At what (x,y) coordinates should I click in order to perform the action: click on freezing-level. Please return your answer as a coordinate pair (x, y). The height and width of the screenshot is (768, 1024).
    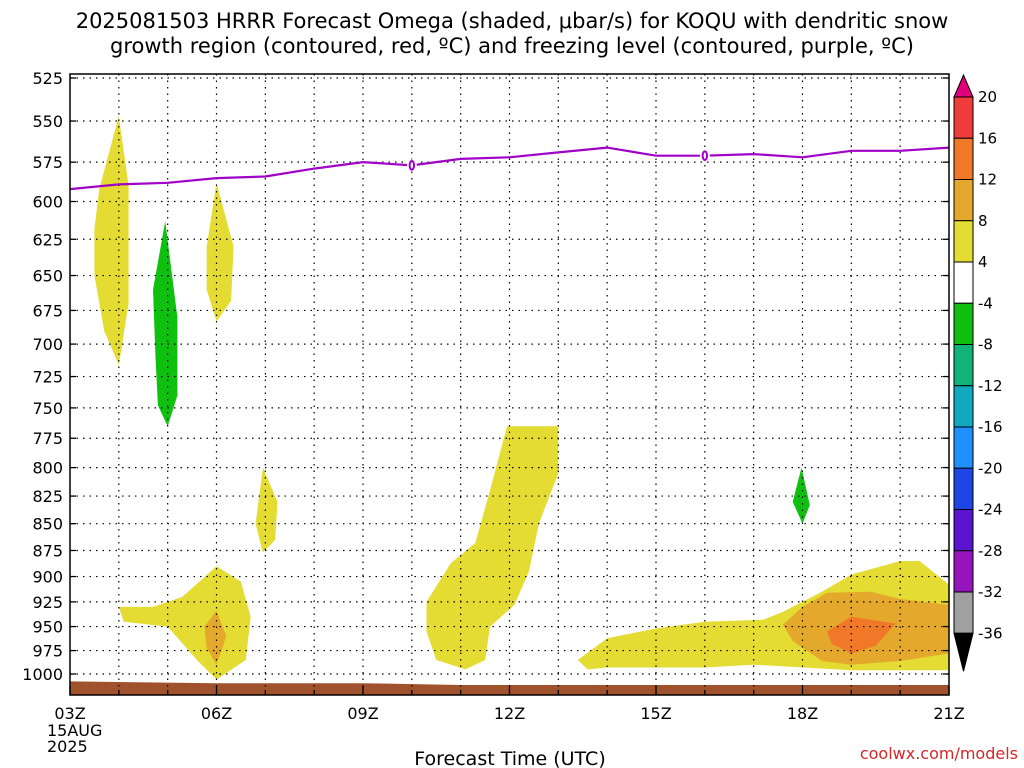
    Looking at the image, I should click on (509, 168).